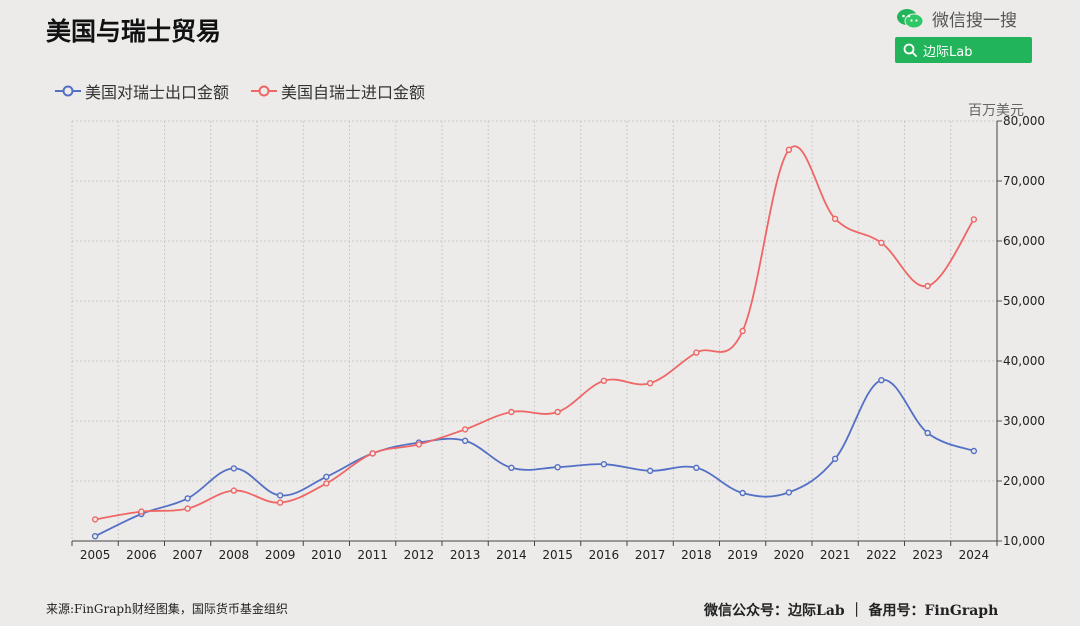 This screenshot has height=626, width=1080. Describe the element at coordinates (1024, 121) in the screenshot. I see `y-tick-label: 80,000` at that location.